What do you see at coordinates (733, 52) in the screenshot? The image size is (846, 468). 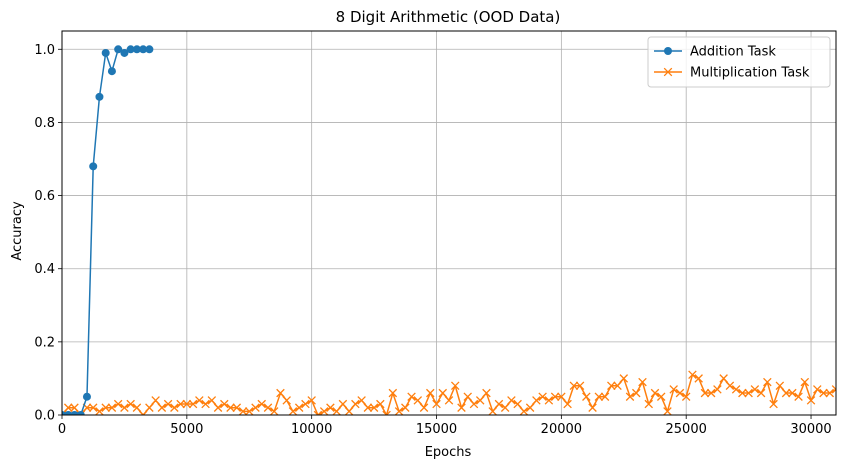 I see `legend-label: Addition Task` at bounding box center [733, 52].